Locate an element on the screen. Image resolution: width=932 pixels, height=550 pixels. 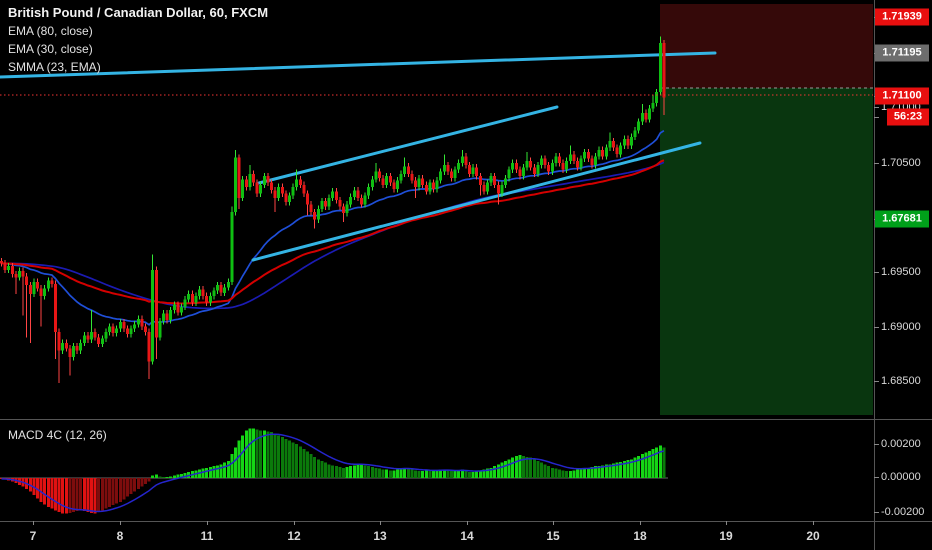
indicator-label-ema30: EMA (30, close) is located at coordinates (50, 49).